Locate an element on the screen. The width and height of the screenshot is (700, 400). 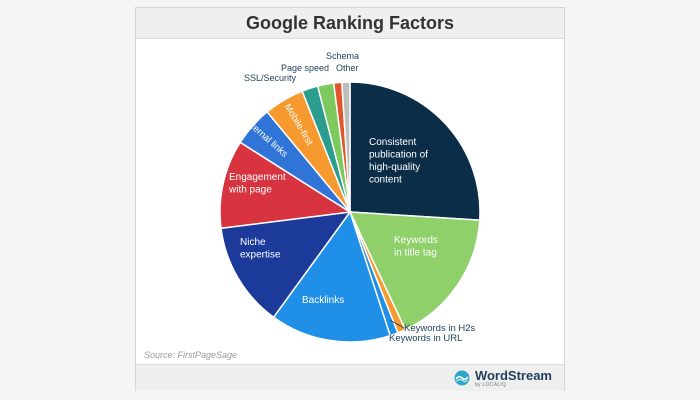
chart-title: Google Ranking Factors is located at coordinates (350, 23).